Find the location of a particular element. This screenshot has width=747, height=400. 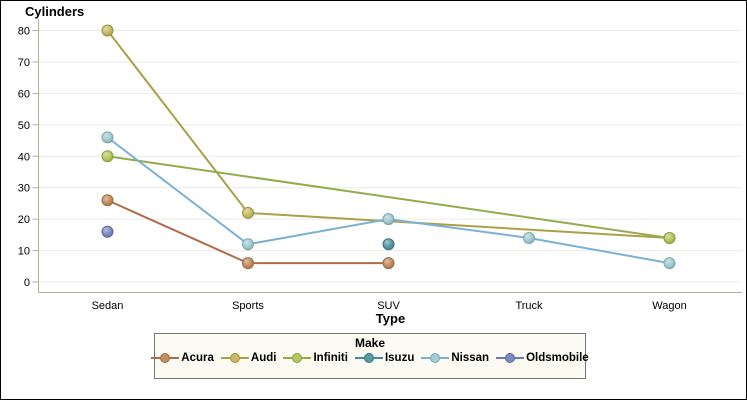

legend-item: Infiniti is located at coordinates (315, 358).